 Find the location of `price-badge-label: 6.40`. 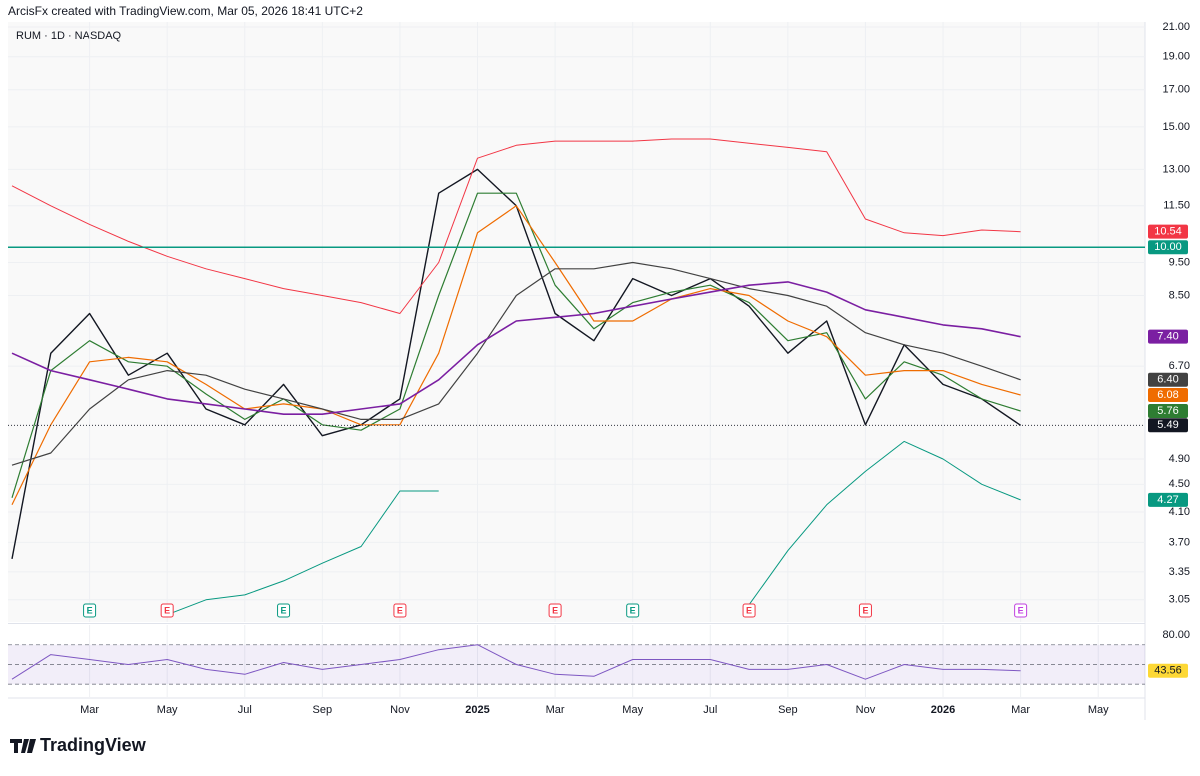

price-badge-label: 6.40 is located at coordinates (1167, 380).